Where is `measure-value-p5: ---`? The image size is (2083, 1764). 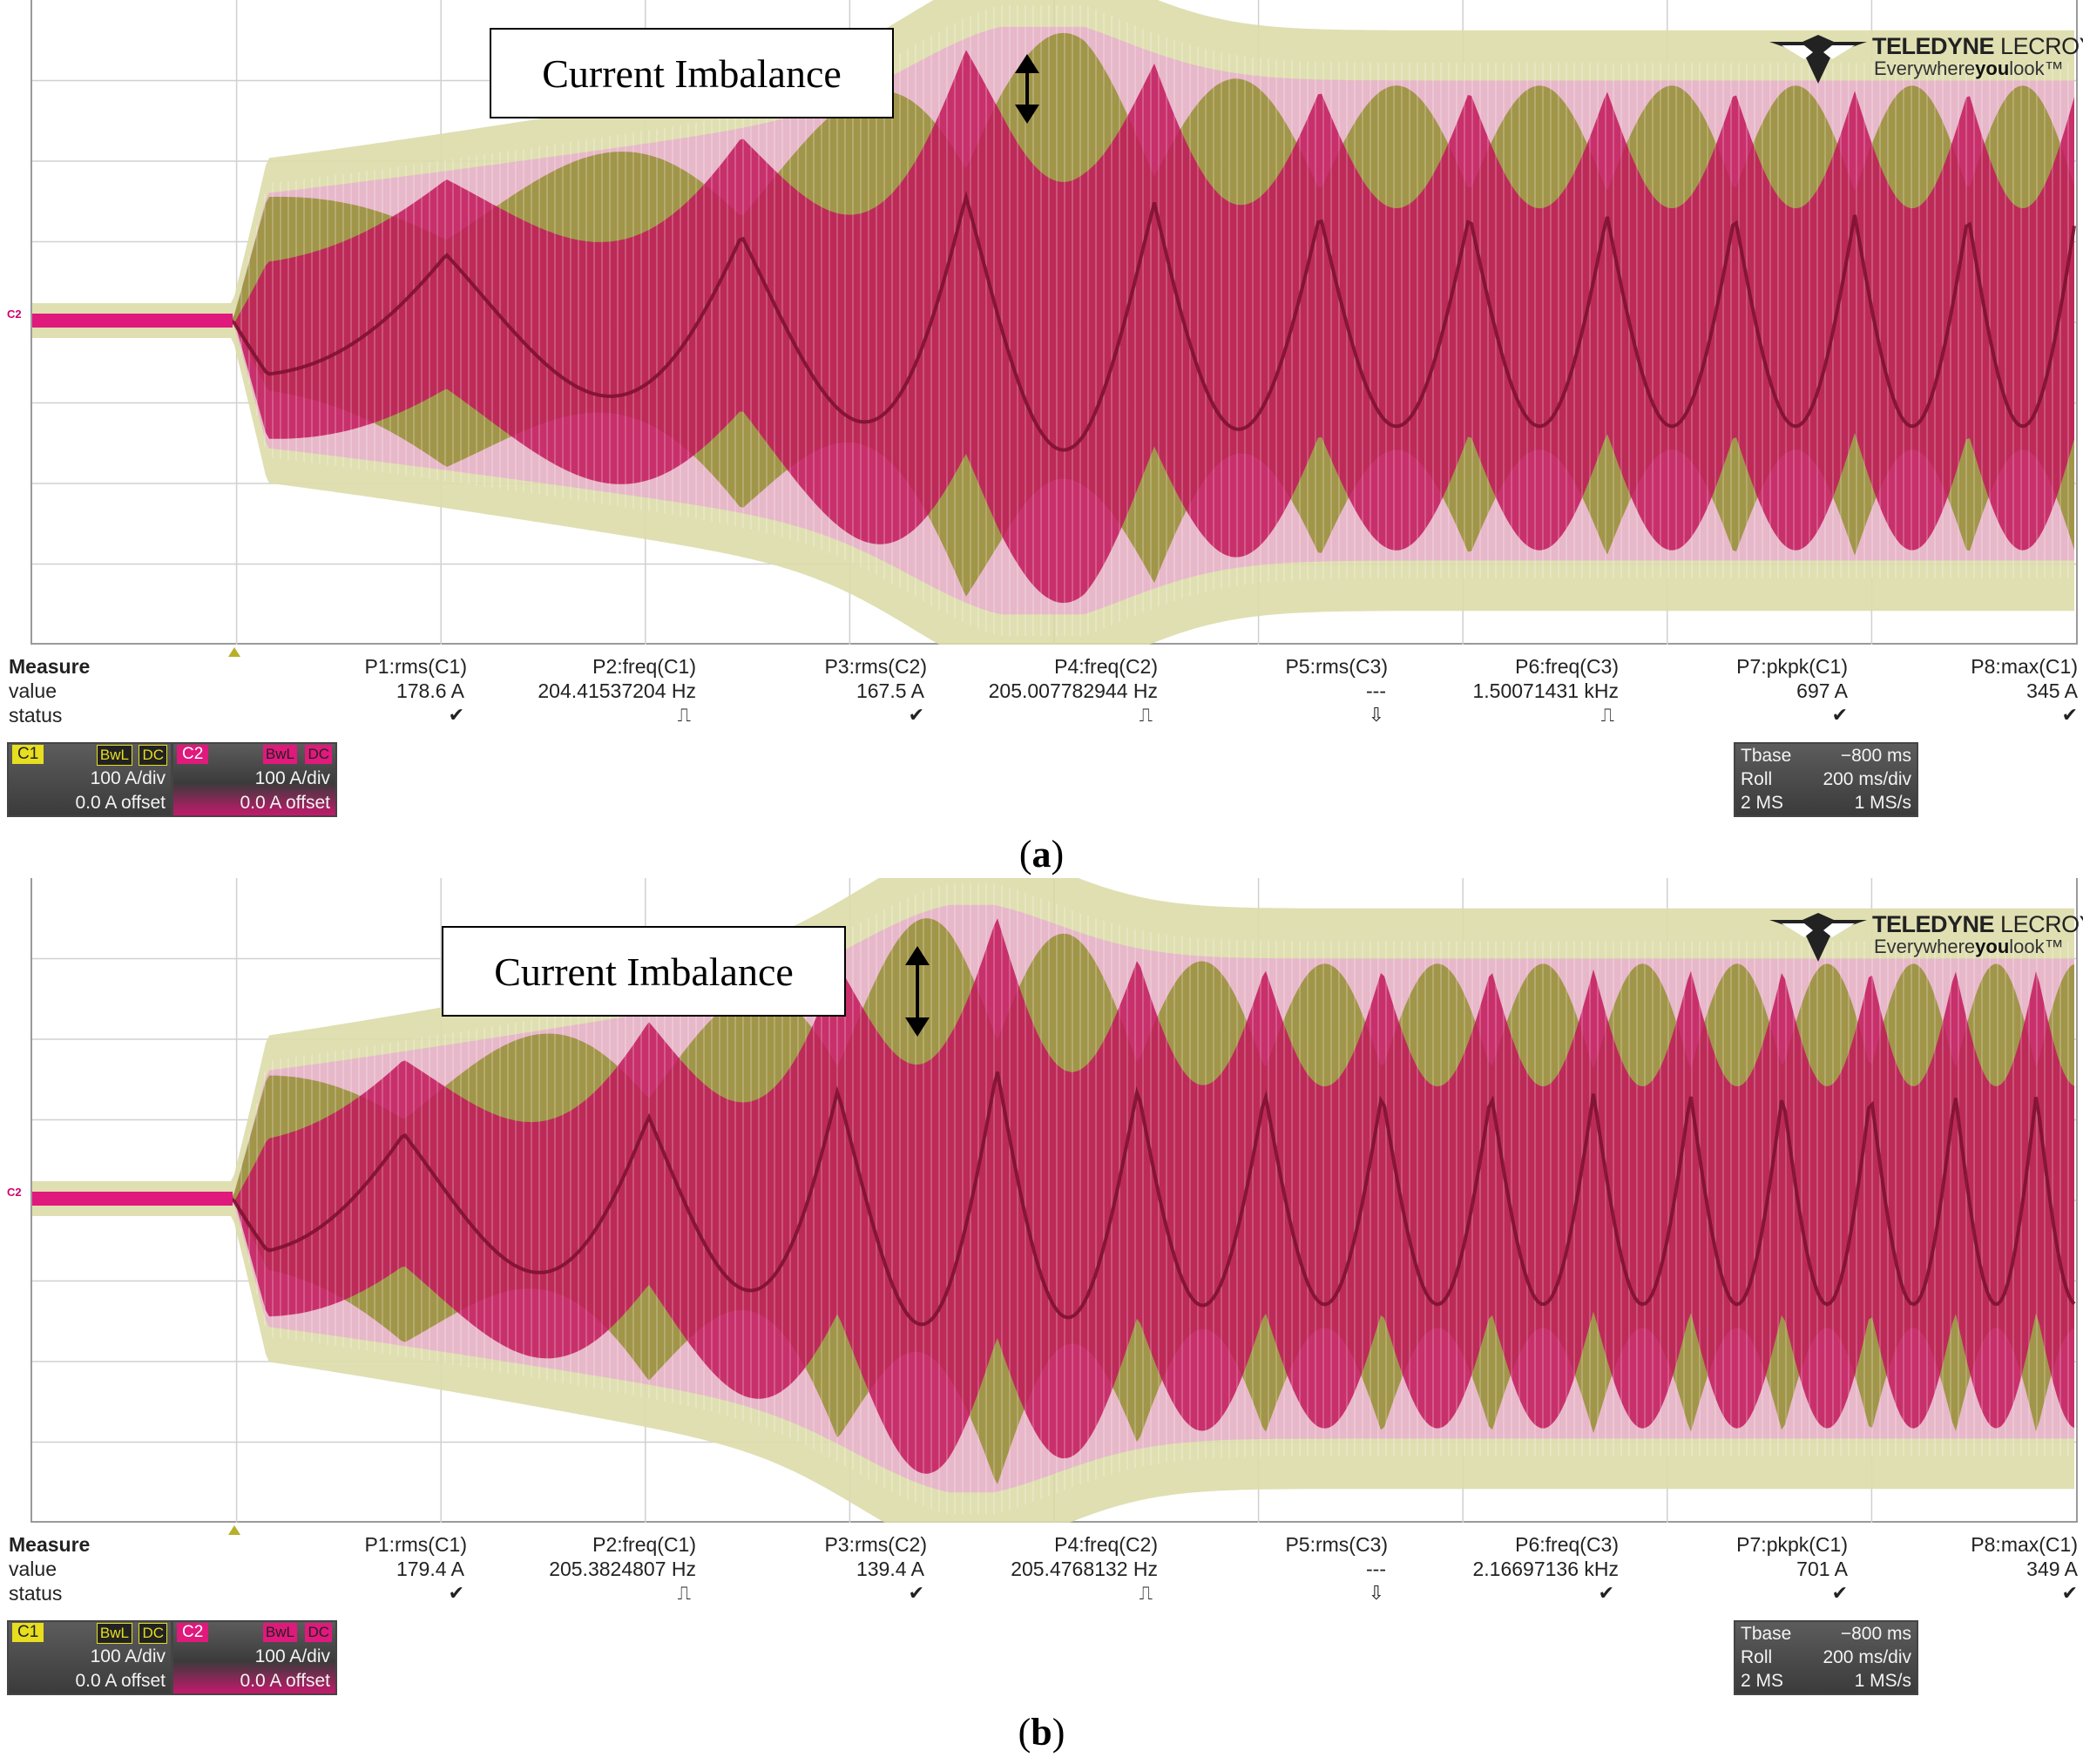
measure-value-p5: --- is located at coordinates (1376, 1569).